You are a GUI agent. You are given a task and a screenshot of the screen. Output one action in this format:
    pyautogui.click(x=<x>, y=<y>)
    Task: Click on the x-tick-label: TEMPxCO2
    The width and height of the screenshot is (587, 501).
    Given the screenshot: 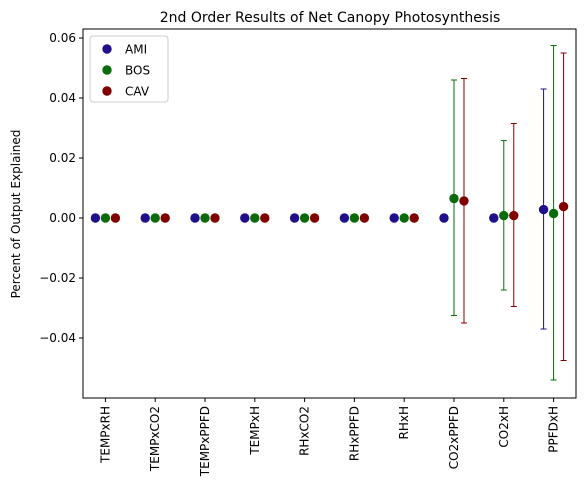 What is the action you would take?
    pyautogui.click(x=155, y=439)
    